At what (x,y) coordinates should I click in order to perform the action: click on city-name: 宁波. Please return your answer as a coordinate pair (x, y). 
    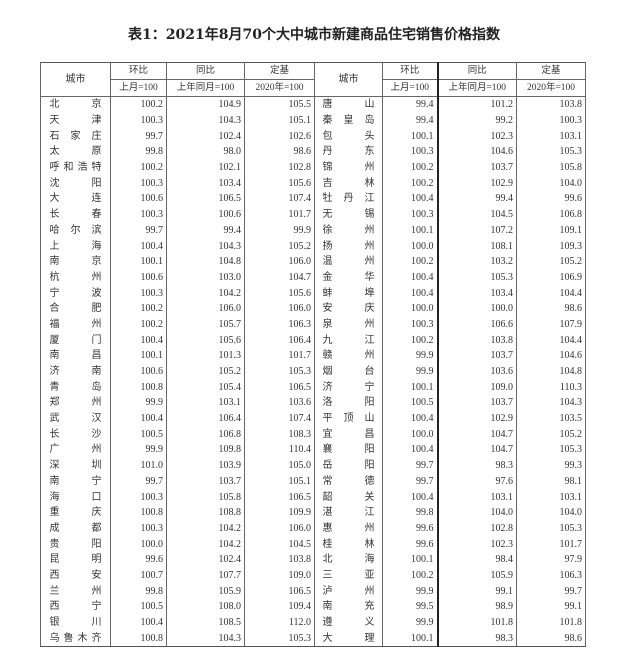
    Looking at the image, I should click on (75, 293).